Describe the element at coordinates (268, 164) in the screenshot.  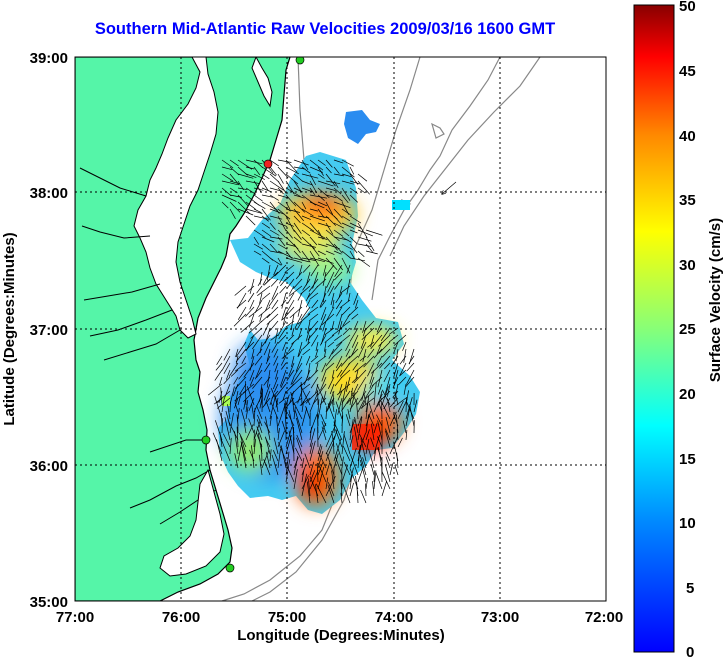
I see `station-marker` at that location.